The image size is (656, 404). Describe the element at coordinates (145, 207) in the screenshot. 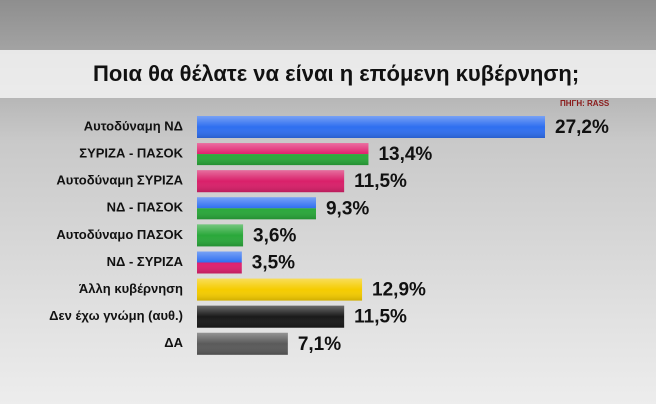

I see `category-label: ΝΔ - ΠΑΣΟΚ` at that location.